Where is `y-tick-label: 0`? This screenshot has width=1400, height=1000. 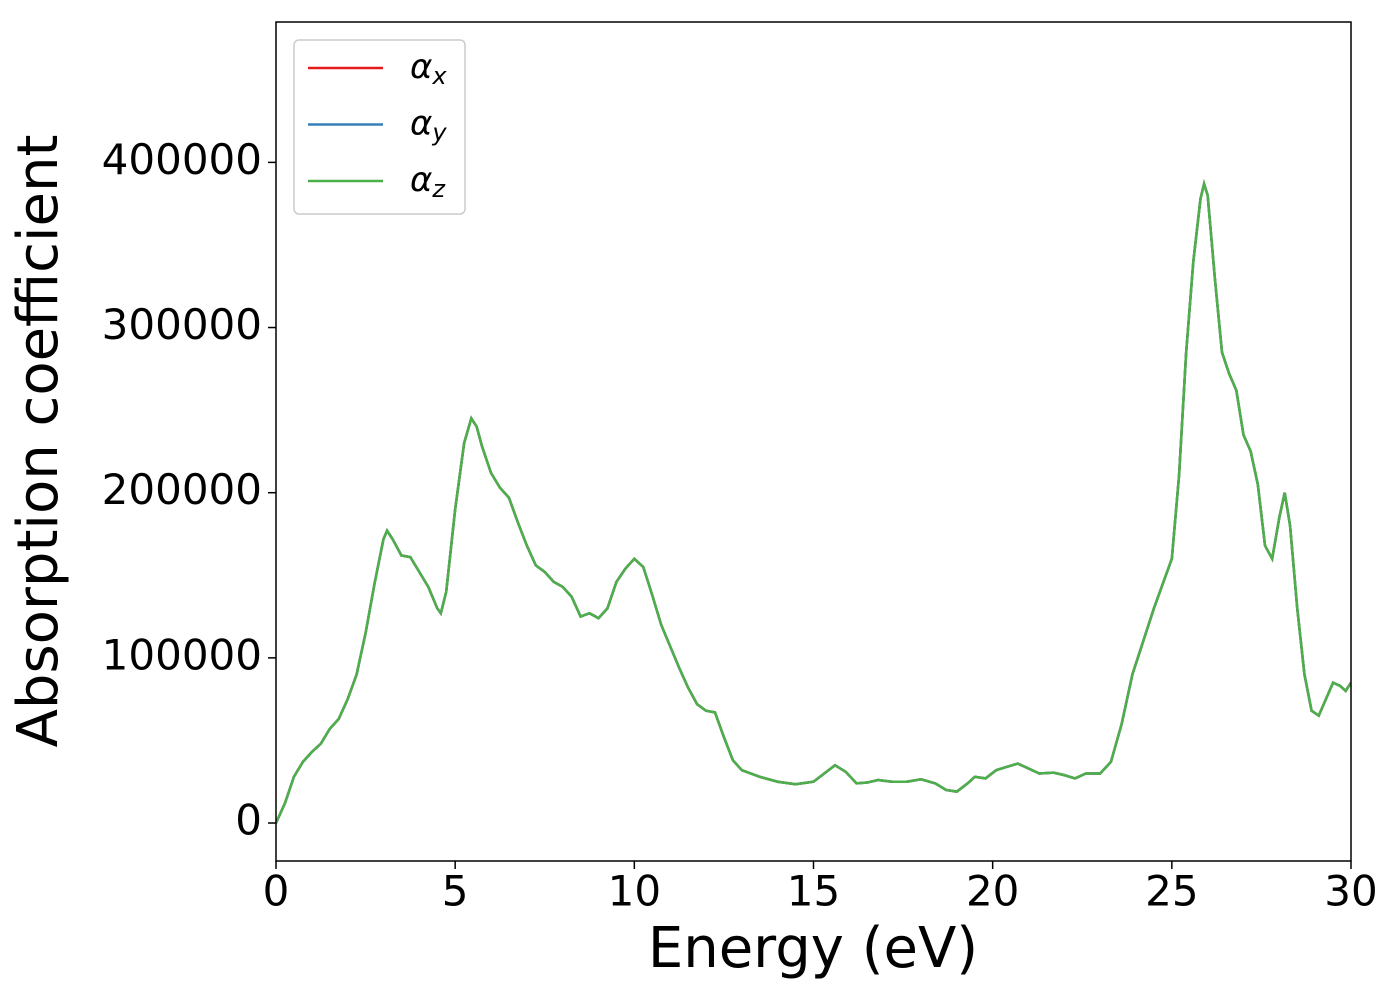
y-tick-label: 0 is located at coordinates (248, 820).